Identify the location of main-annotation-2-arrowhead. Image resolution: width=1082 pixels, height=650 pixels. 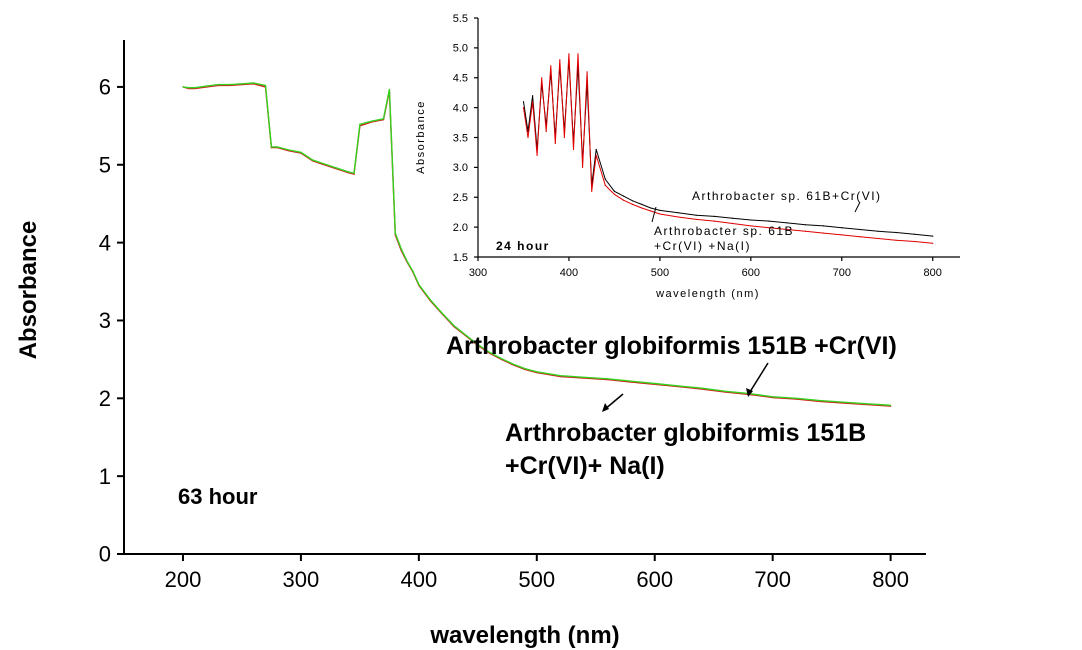
(605, 407).